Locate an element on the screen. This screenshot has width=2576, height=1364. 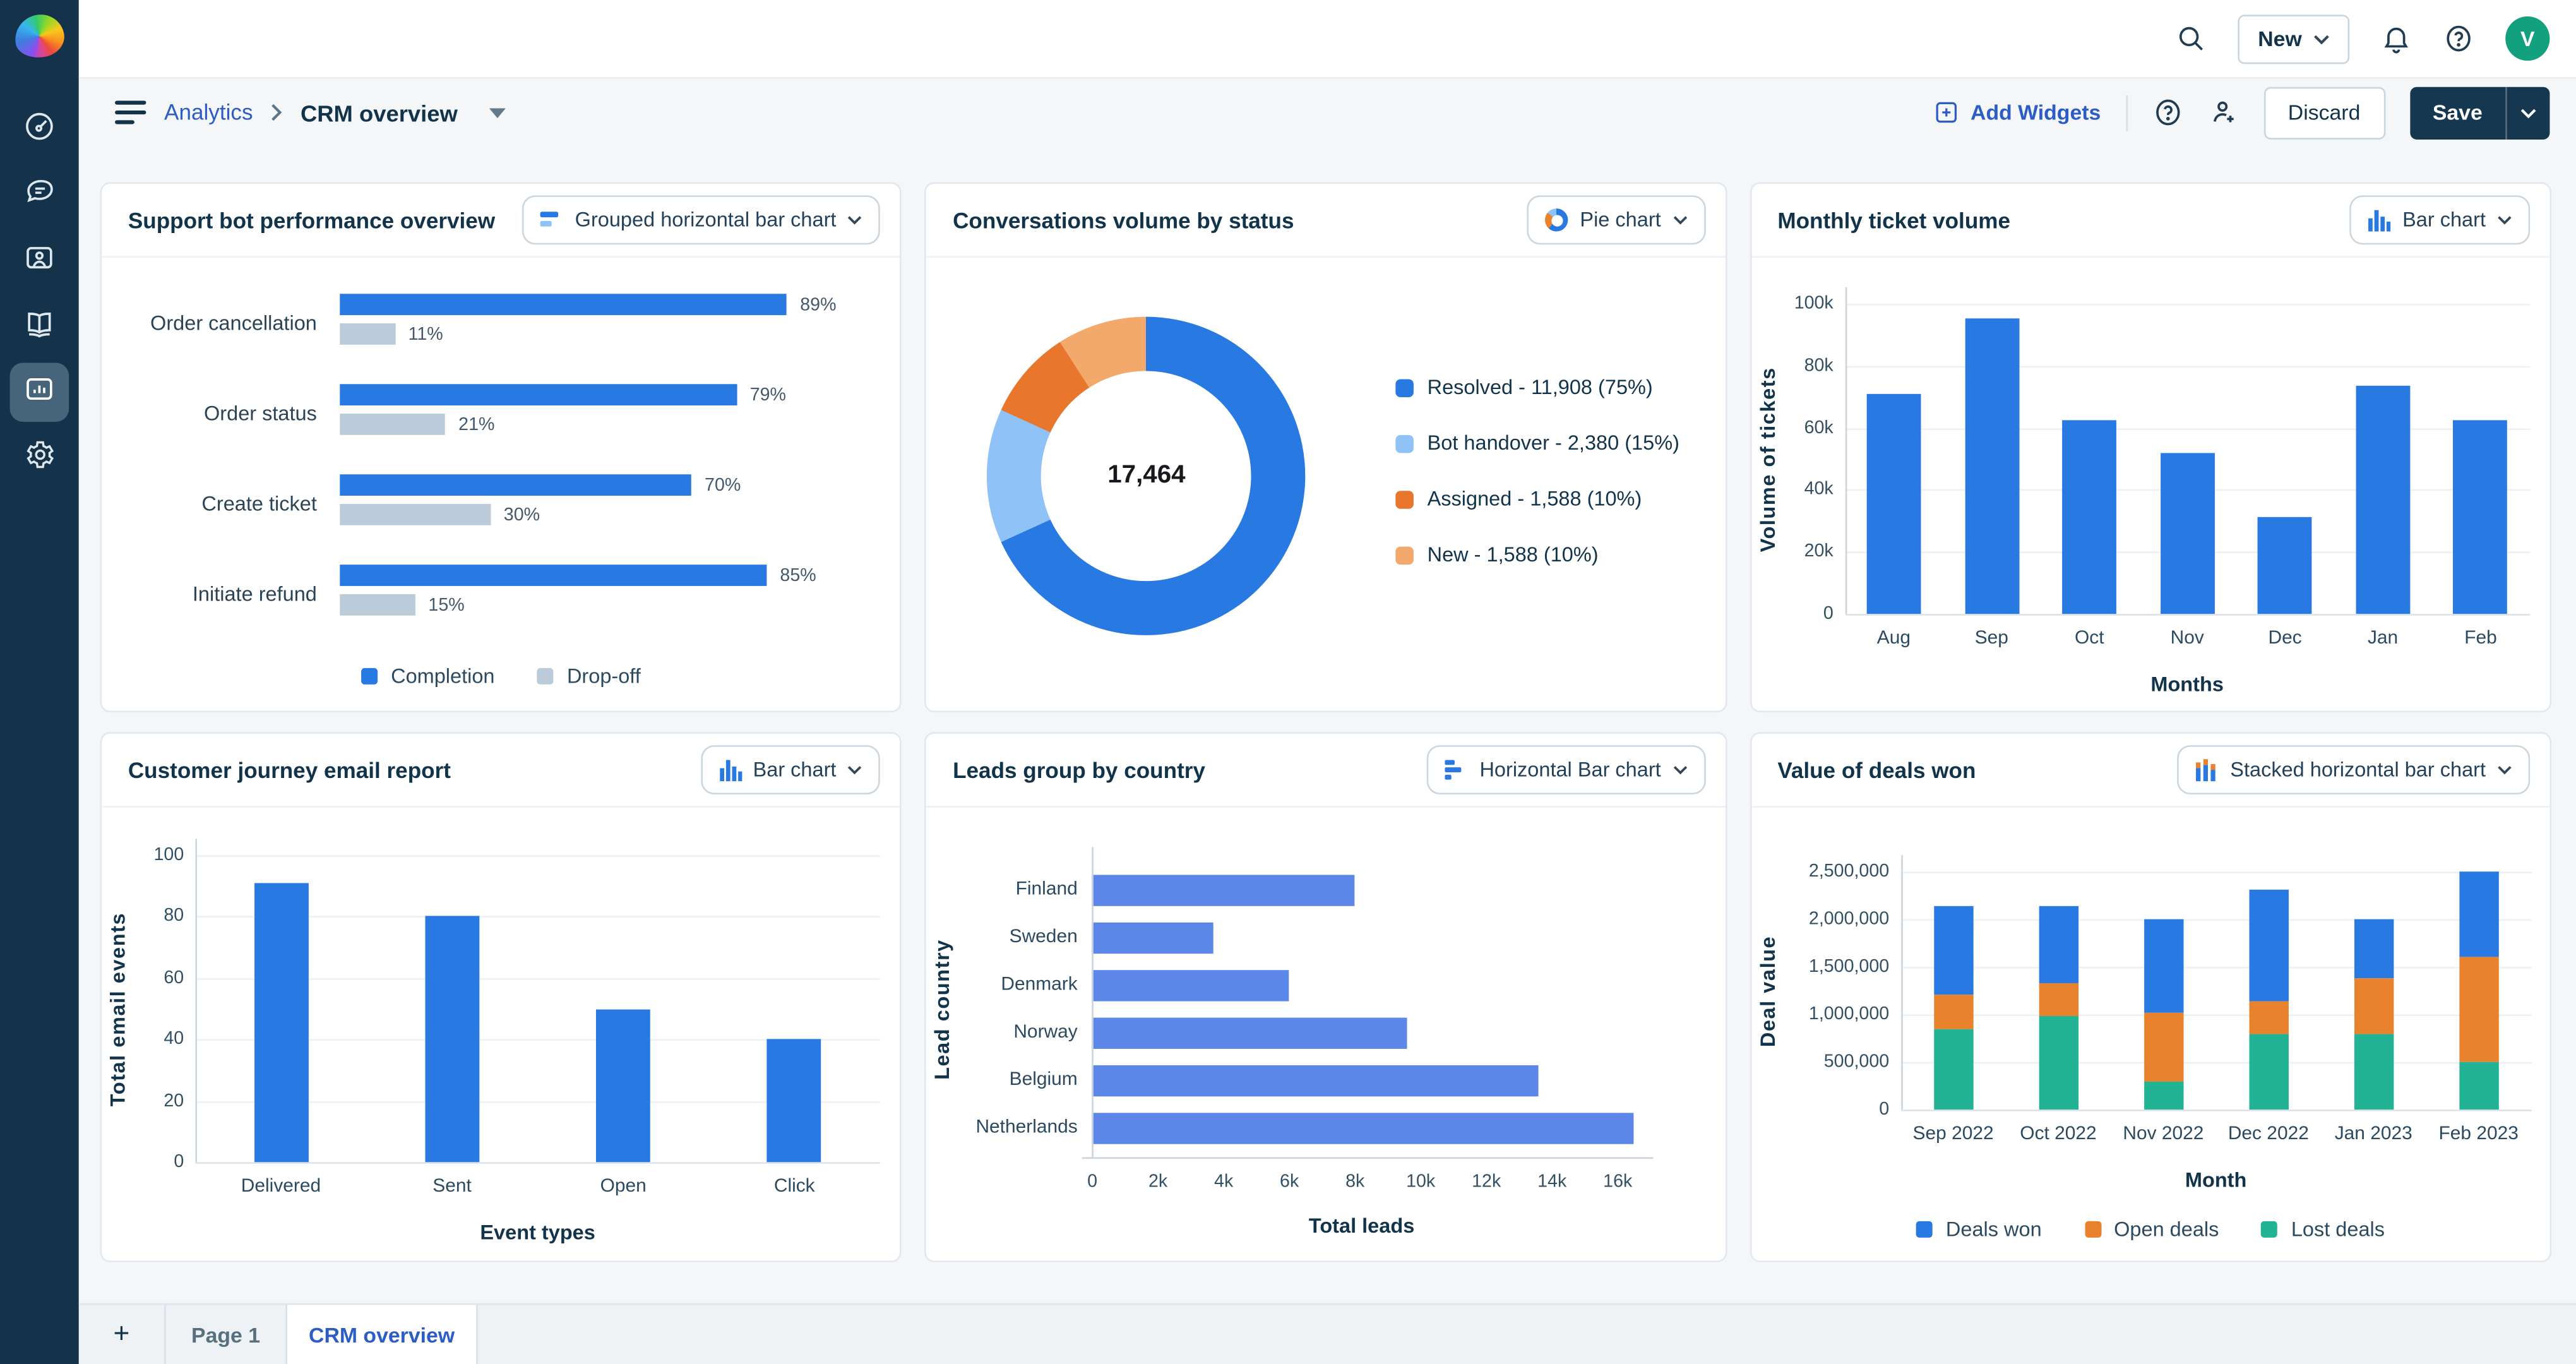
y-tick-label: 1,000,000 is located at coordinates (1849, 1014).